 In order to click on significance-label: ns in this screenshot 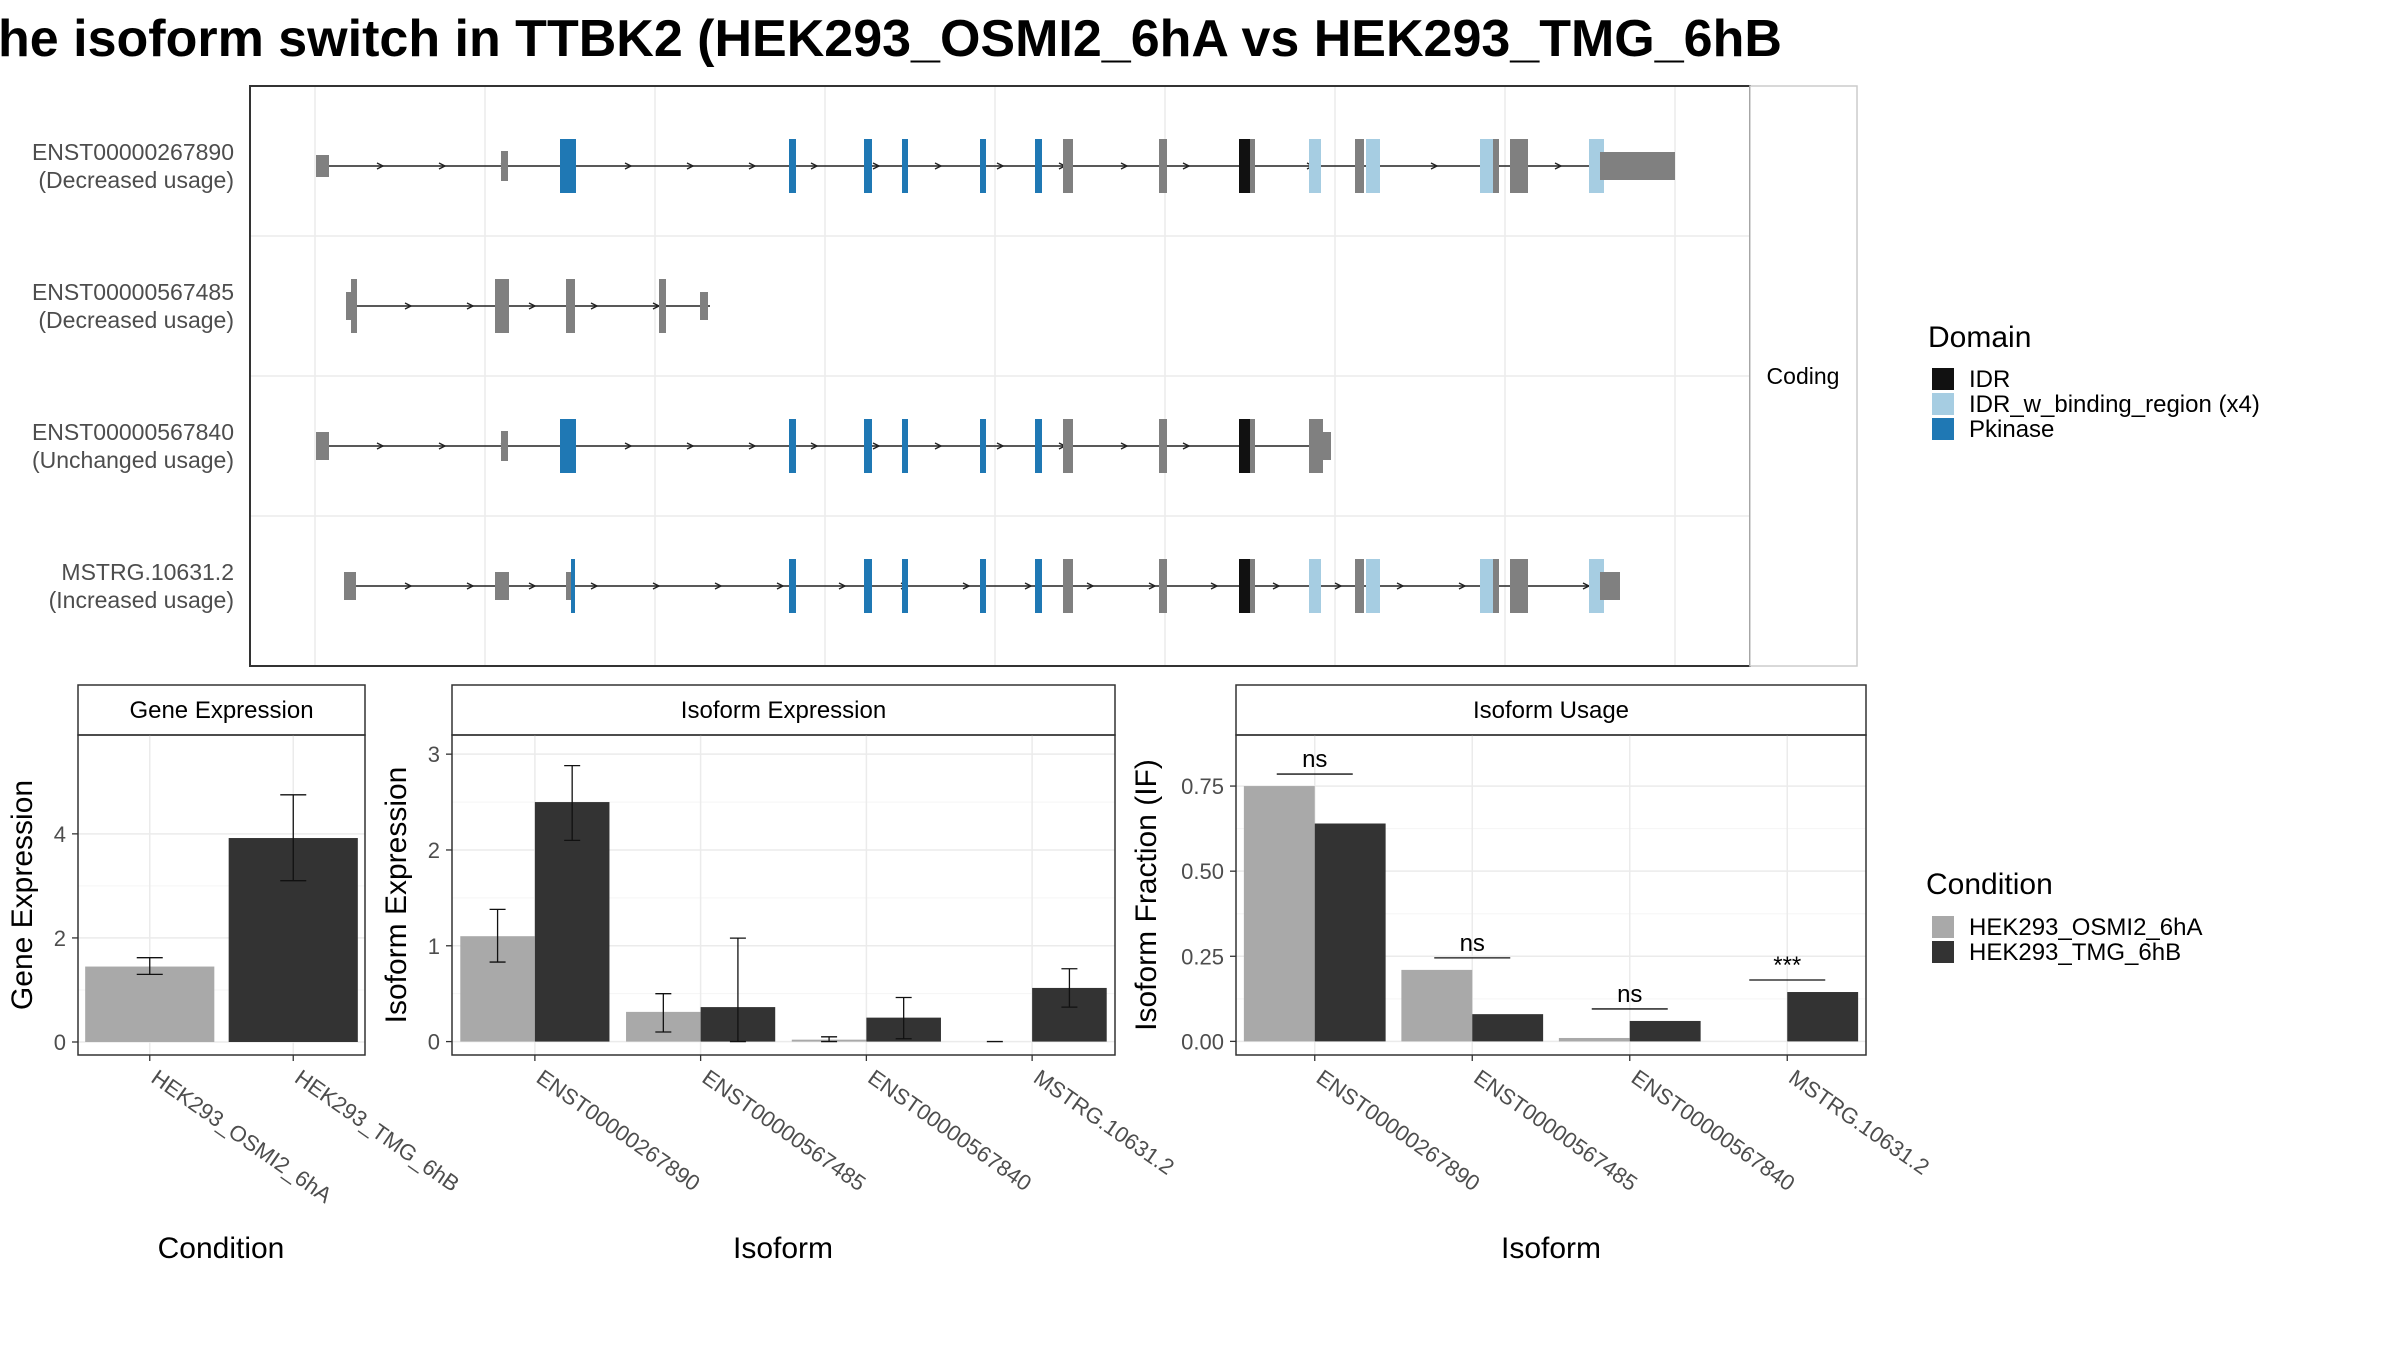, I will do `click(1472, 943)`.